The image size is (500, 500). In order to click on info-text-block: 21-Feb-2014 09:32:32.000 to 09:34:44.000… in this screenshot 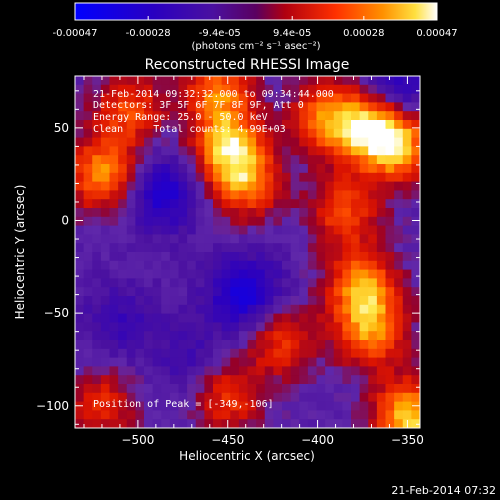, I will do `click(213, 112)`.